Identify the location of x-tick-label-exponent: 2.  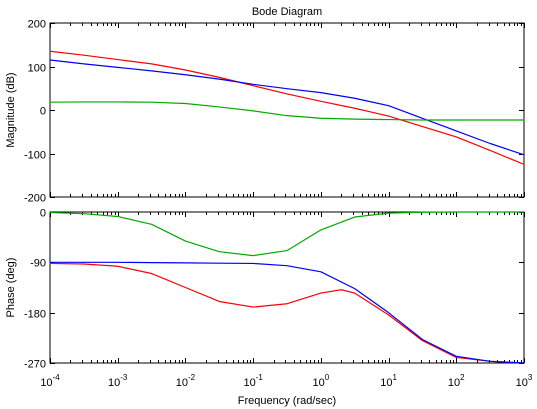
(462, 377).